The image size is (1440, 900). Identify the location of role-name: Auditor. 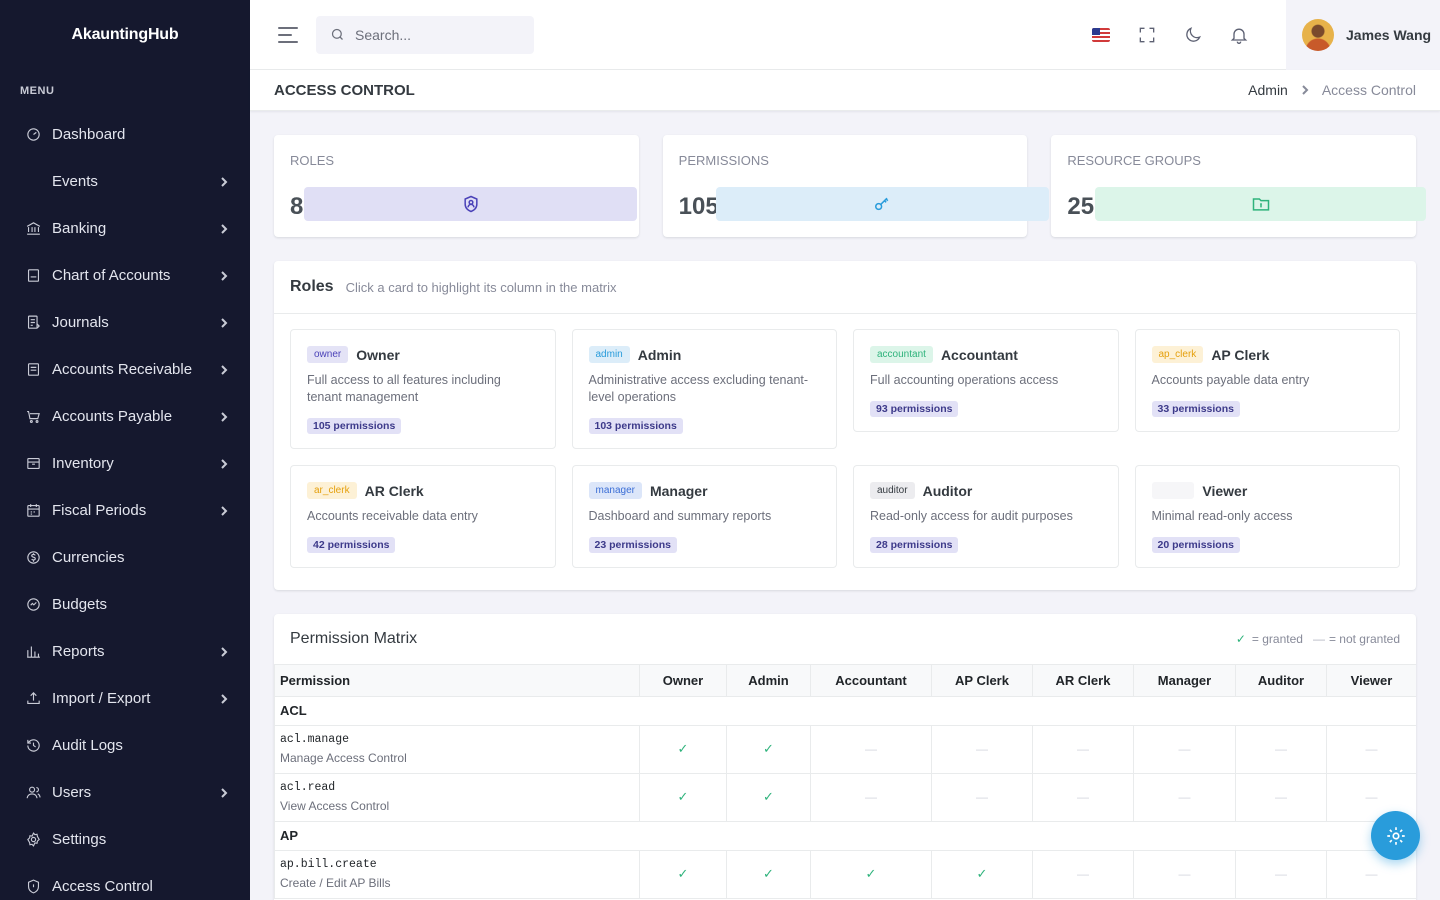
(947, 490).